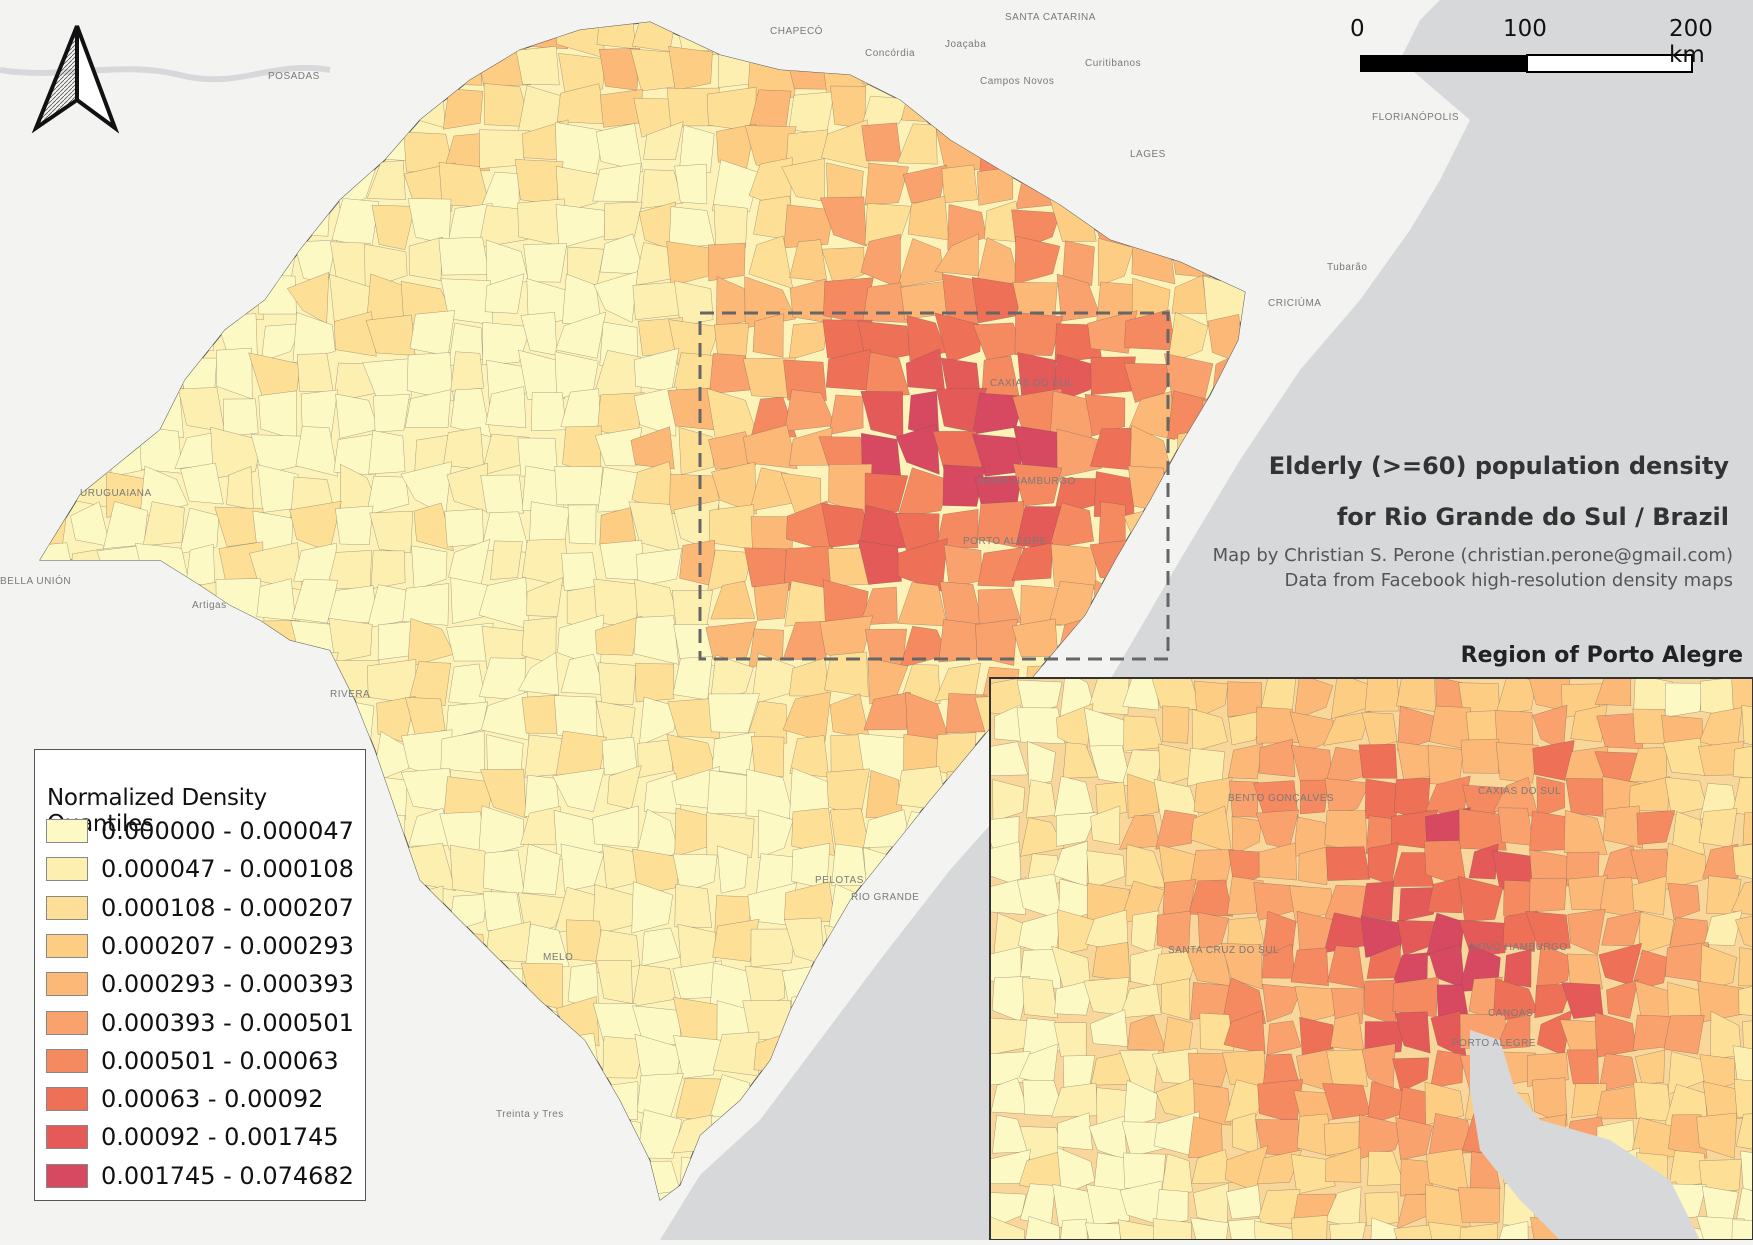  I want to click on legend-label: 0.000293 - 0.000393, so click(227, 984).